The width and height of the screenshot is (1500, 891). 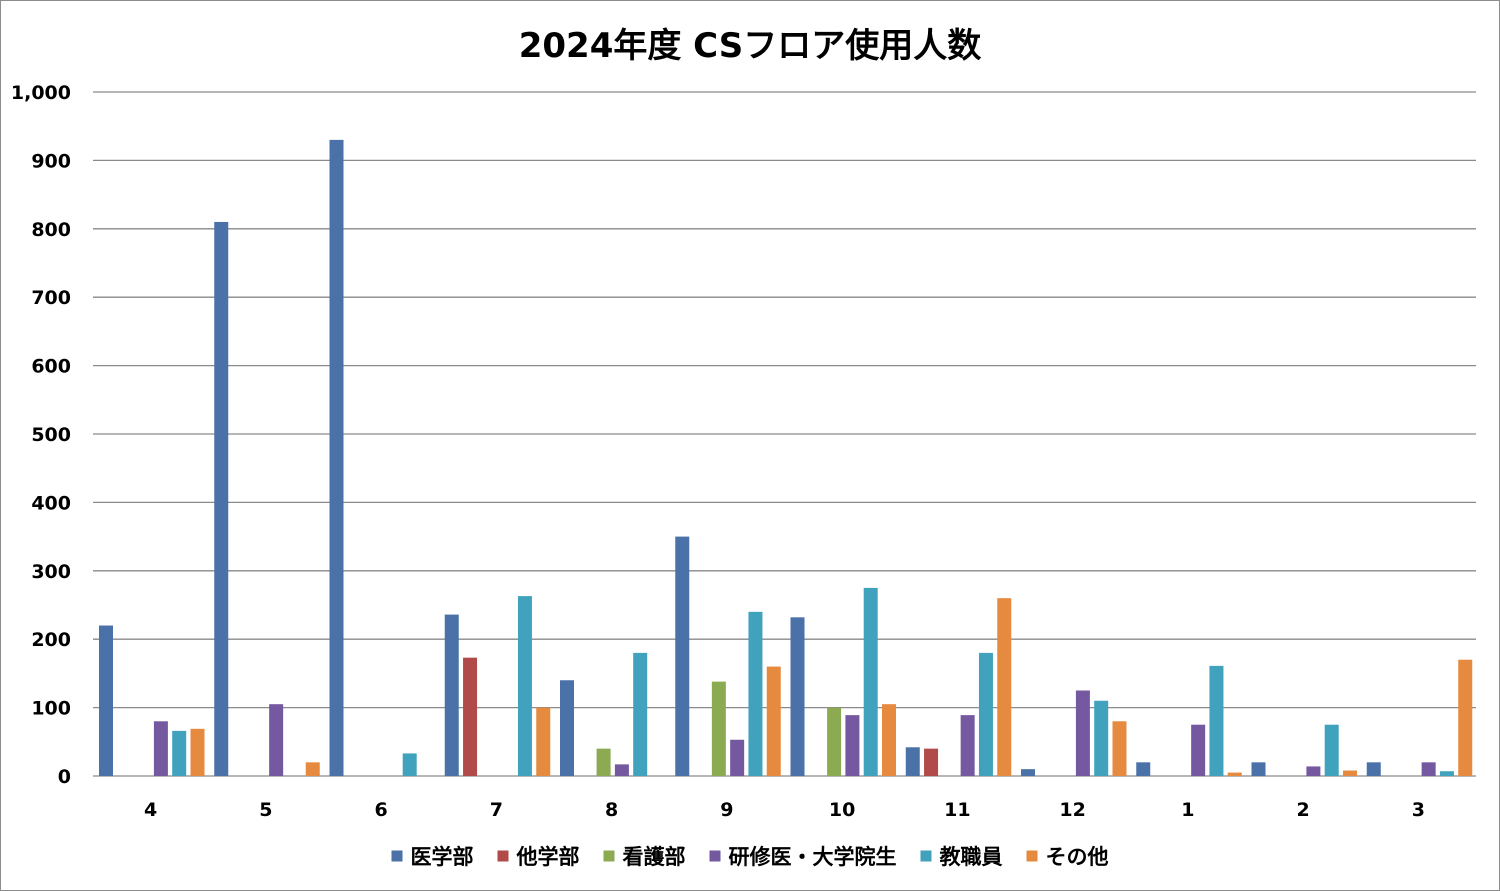 I want to click on y-tick-label: 0, so click(x=64, y=777).